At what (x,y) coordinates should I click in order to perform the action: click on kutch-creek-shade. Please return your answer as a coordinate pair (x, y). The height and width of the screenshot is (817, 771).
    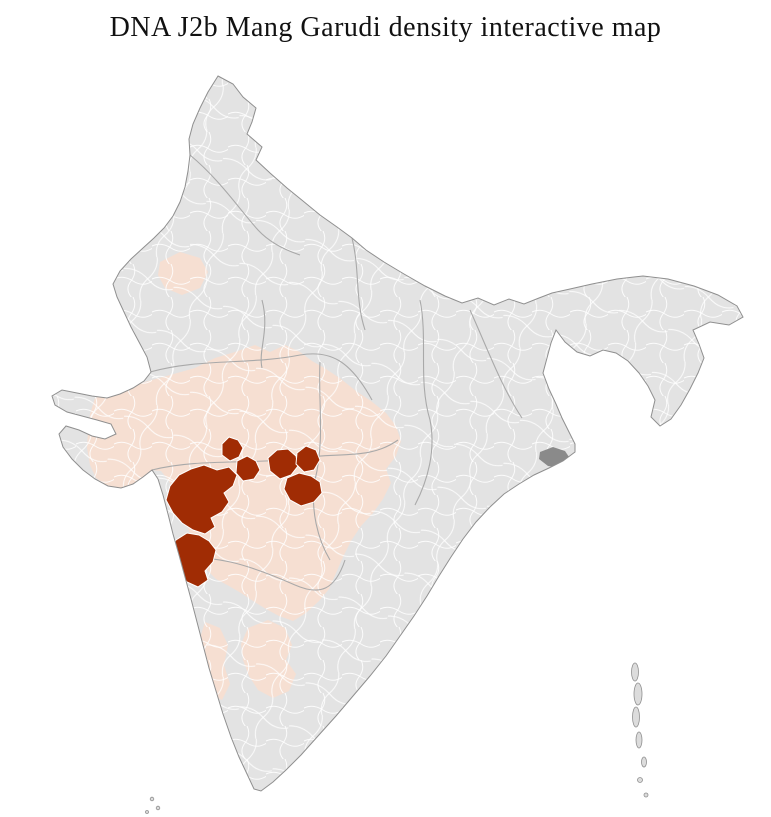
    Looking at the image, I should click on (55, 419).